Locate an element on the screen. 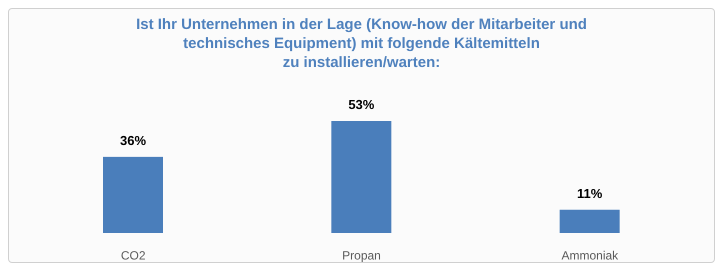 The height and width of the screenshot is (273, 725). x-tick-label: CO2 is located at coordinates (133, 255).